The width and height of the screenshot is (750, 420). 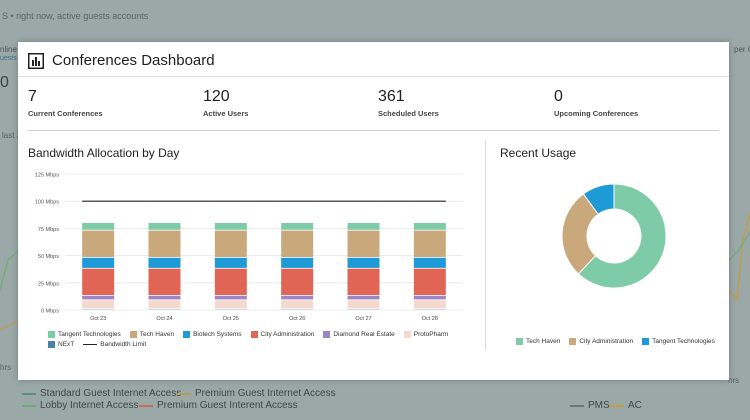 I want to click on background-label: last 3, so click(x=12, y=135).